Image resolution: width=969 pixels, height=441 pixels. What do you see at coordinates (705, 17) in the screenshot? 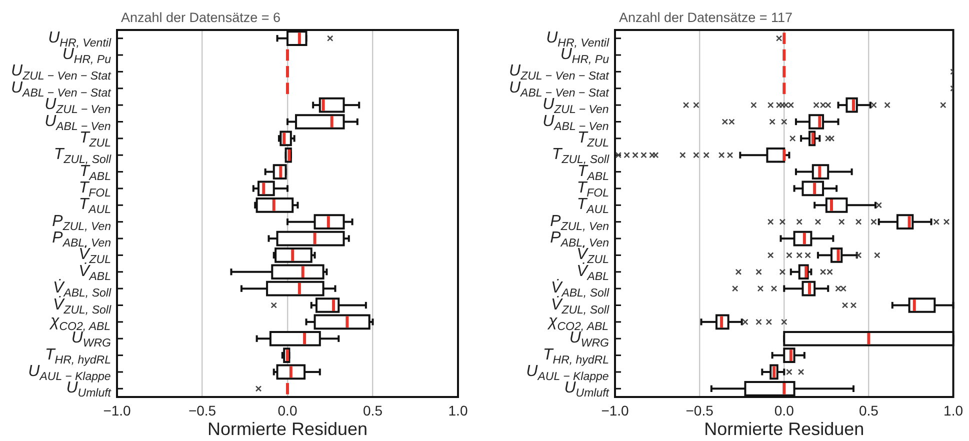
I see `chart-title: Anzahl der Datensätze = 117` at bounding box center [705, 17].